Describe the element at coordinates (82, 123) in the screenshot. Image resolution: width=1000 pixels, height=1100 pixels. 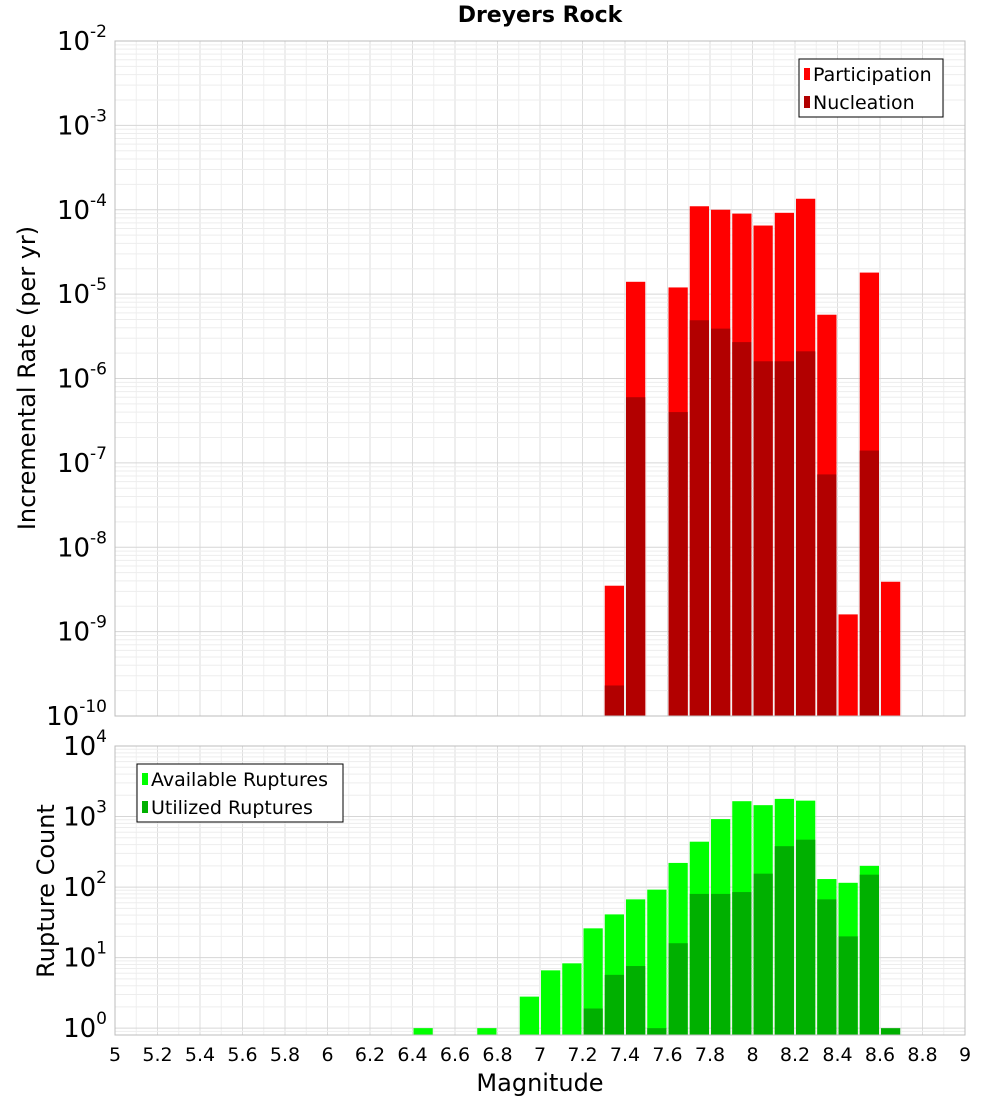
I see `y-tick-label: 10⁻³` at that location.